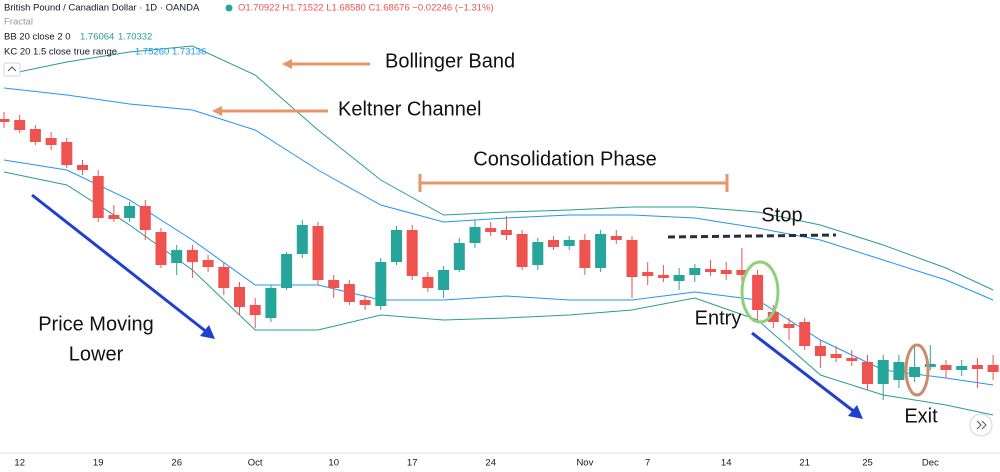 The width and height of the screenshot is (1000, 472). What do you see at coordinates (476, 463) in the screenshot?
I see `x-axis: 12 19 26 Oct 10 17 24 Nov 7 14 21 25 Dec` at bounding box center [476, 463].